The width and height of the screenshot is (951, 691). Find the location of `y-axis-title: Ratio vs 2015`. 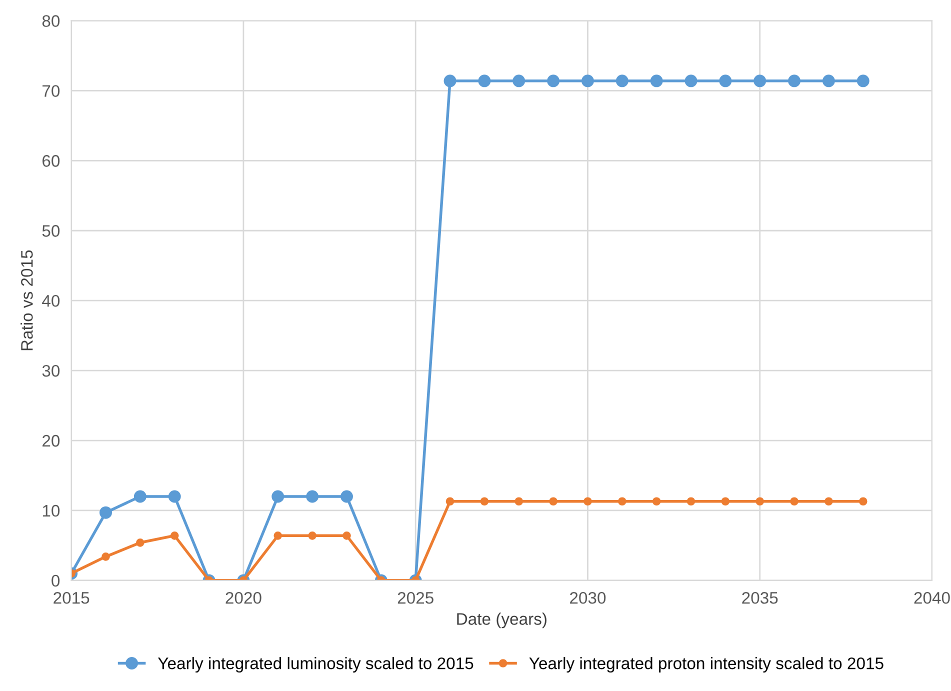

y-axis-title: Ratio vs 2015 is located at coordinates (26, 300).